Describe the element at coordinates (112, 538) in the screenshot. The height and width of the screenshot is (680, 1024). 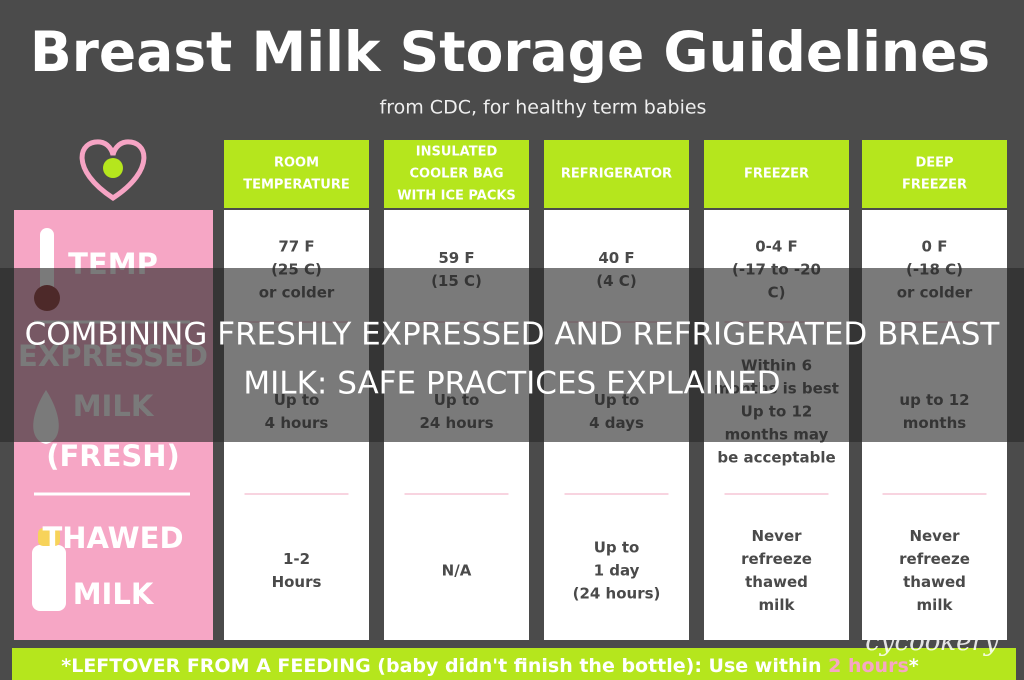
I see `row-label: THAWED` at that location.